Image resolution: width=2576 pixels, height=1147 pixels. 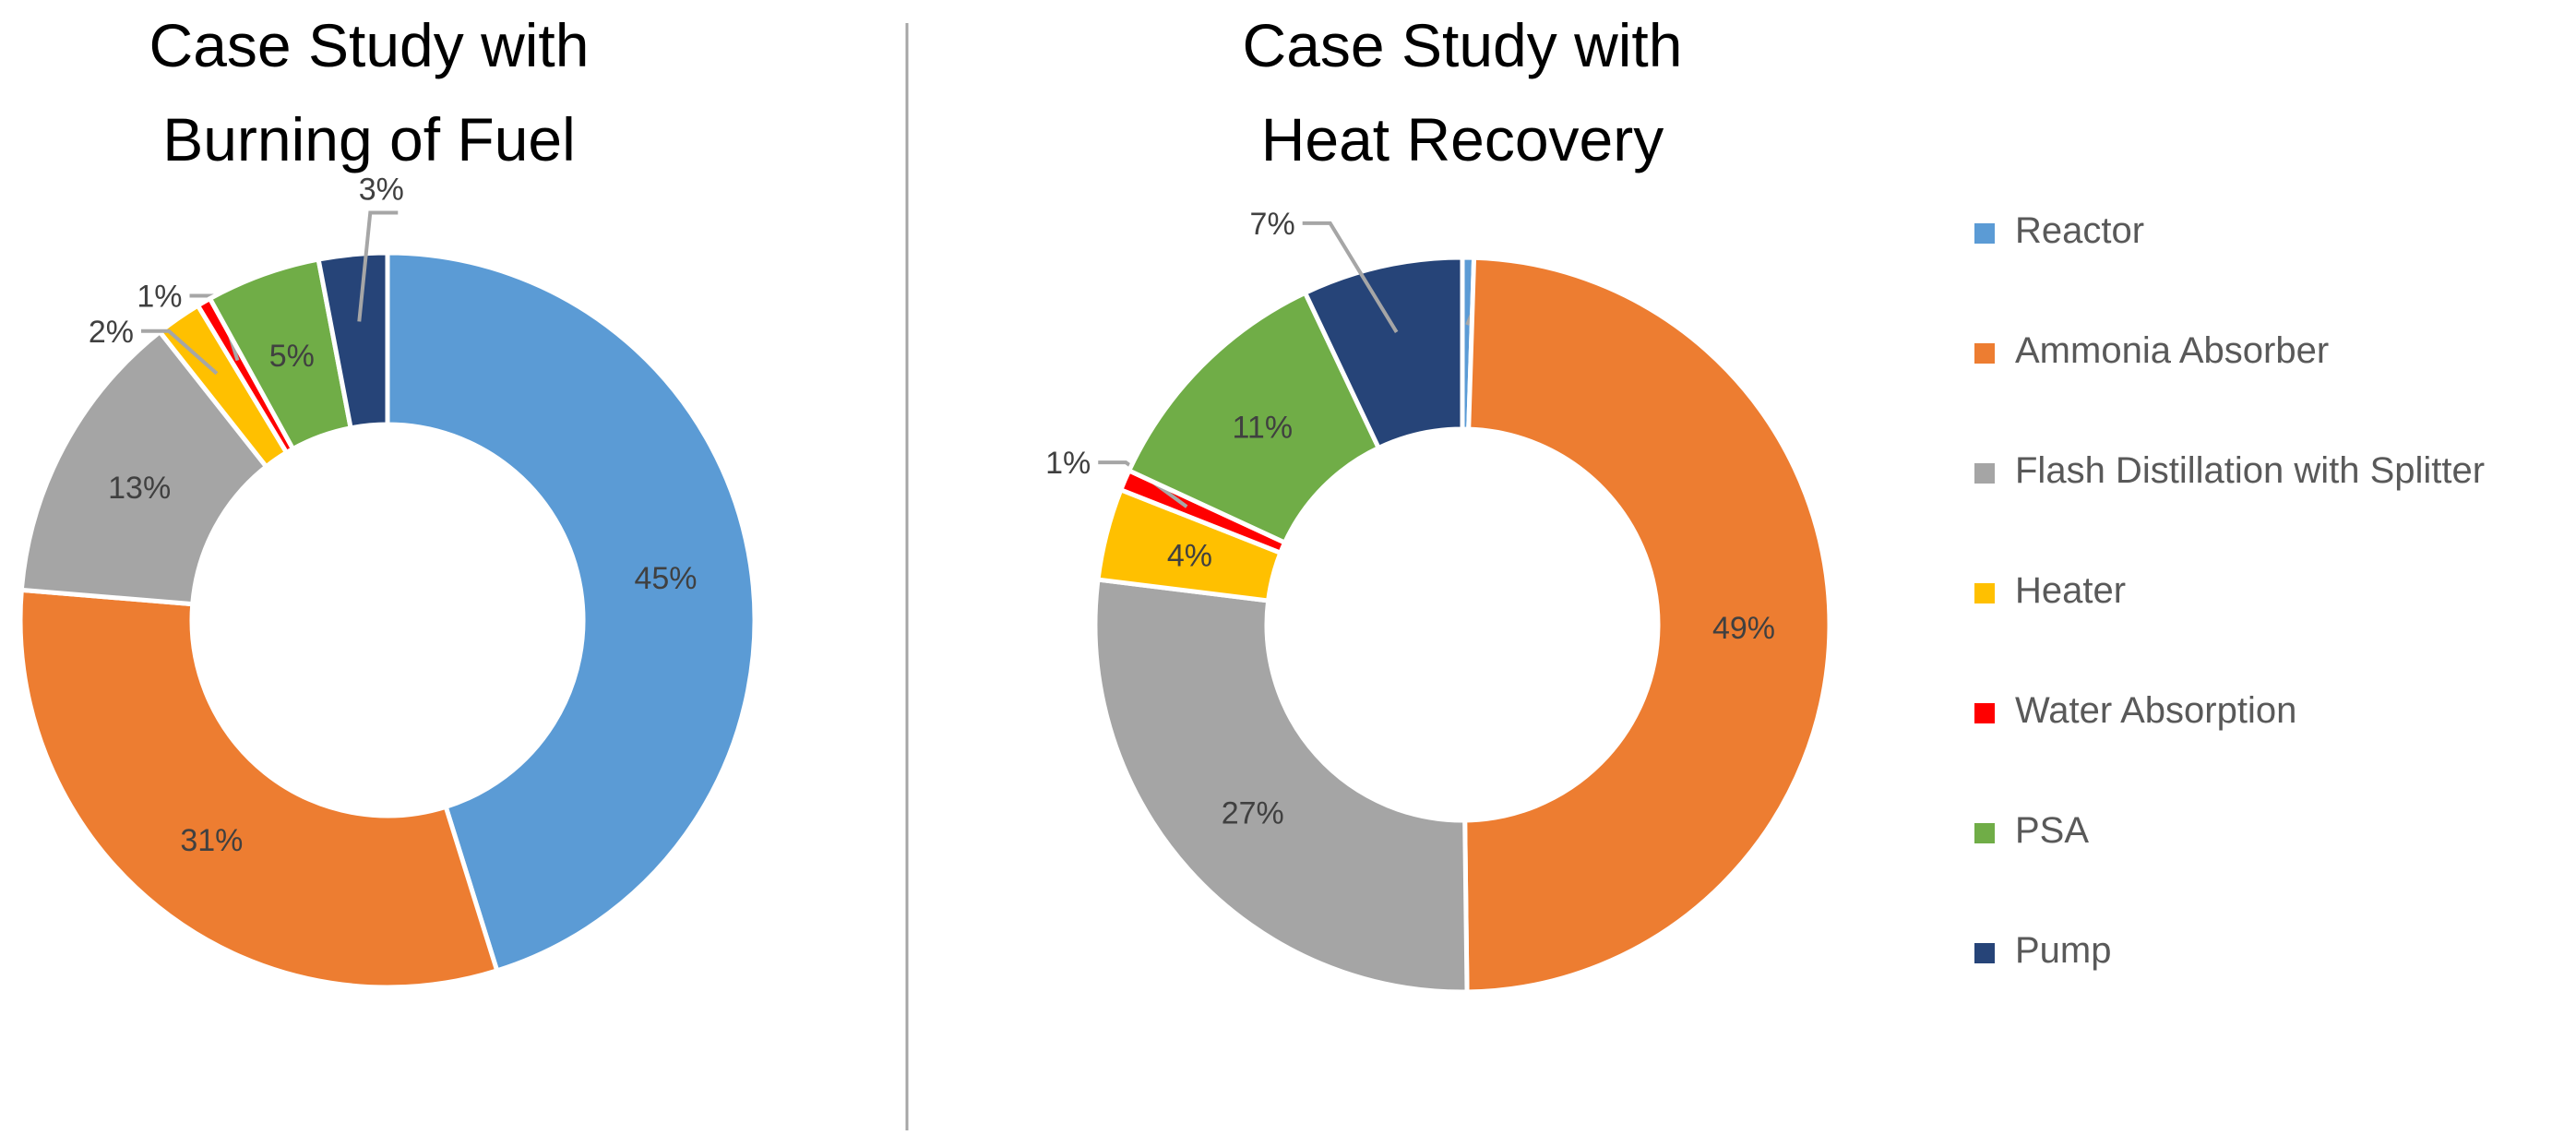 I want to click on chart-1-data-label-psa: 5%, so click(x=292, y=356).